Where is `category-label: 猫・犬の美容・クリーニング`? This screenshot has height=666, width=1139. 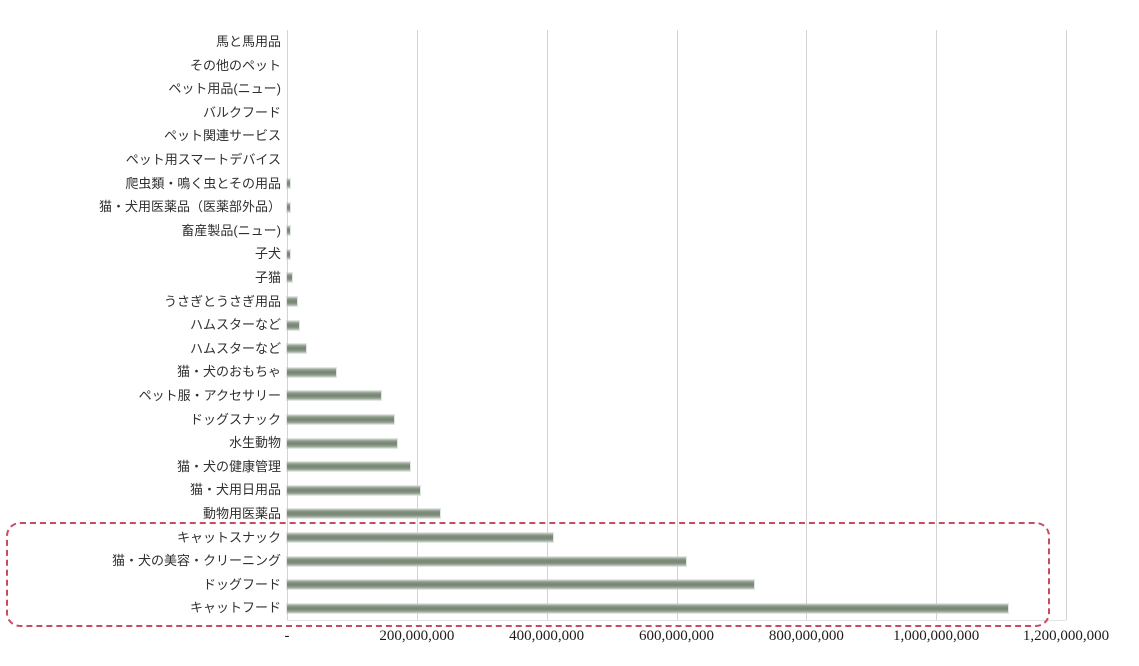 category-label: 猫・犬の美容・クリーニング is located at coordinates (196, 561).